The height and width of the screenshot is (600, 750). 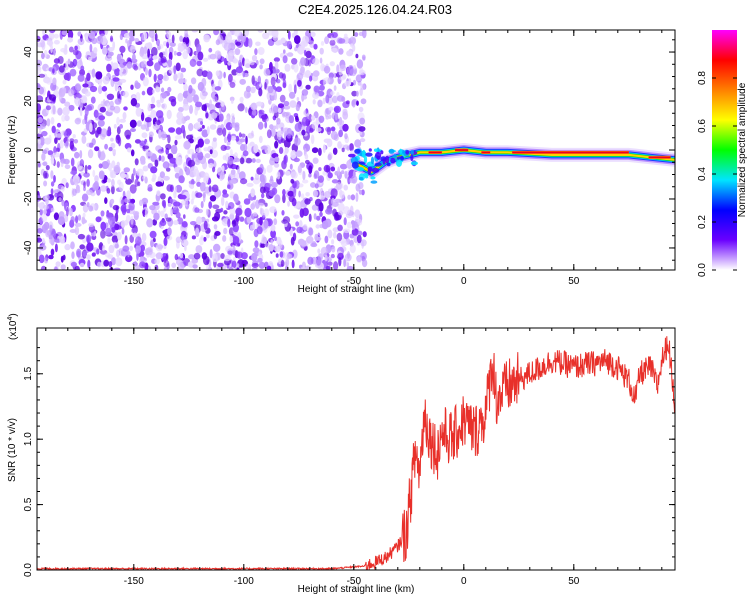 What do you see at coordinates (244, 281) in the screenshot?
I see `spectrogram-x-tick-label: -100` at bounding box center [244, 281].